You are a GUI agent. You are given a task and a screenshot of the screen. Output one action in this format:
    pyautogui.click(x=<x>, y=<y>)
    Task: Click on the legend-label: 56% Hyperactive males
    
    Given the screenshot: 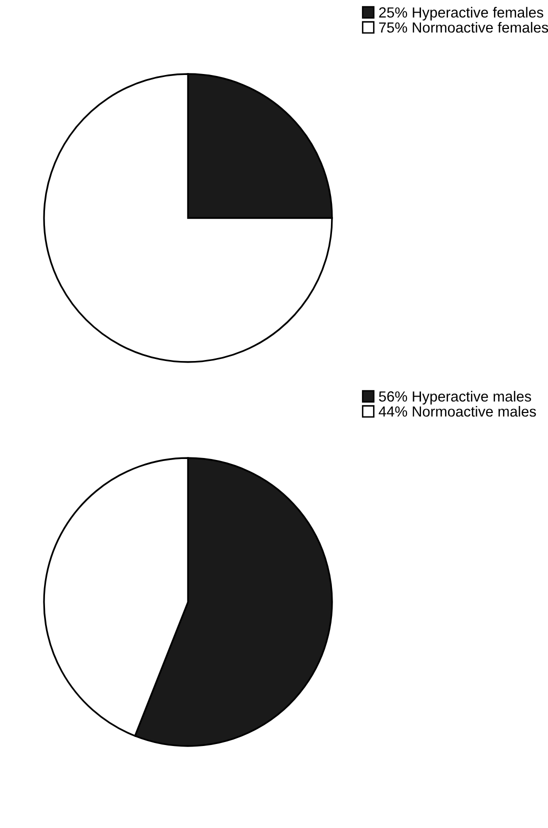 What is the action you would take?
    pyautogui.click(x=455, y=397)
    